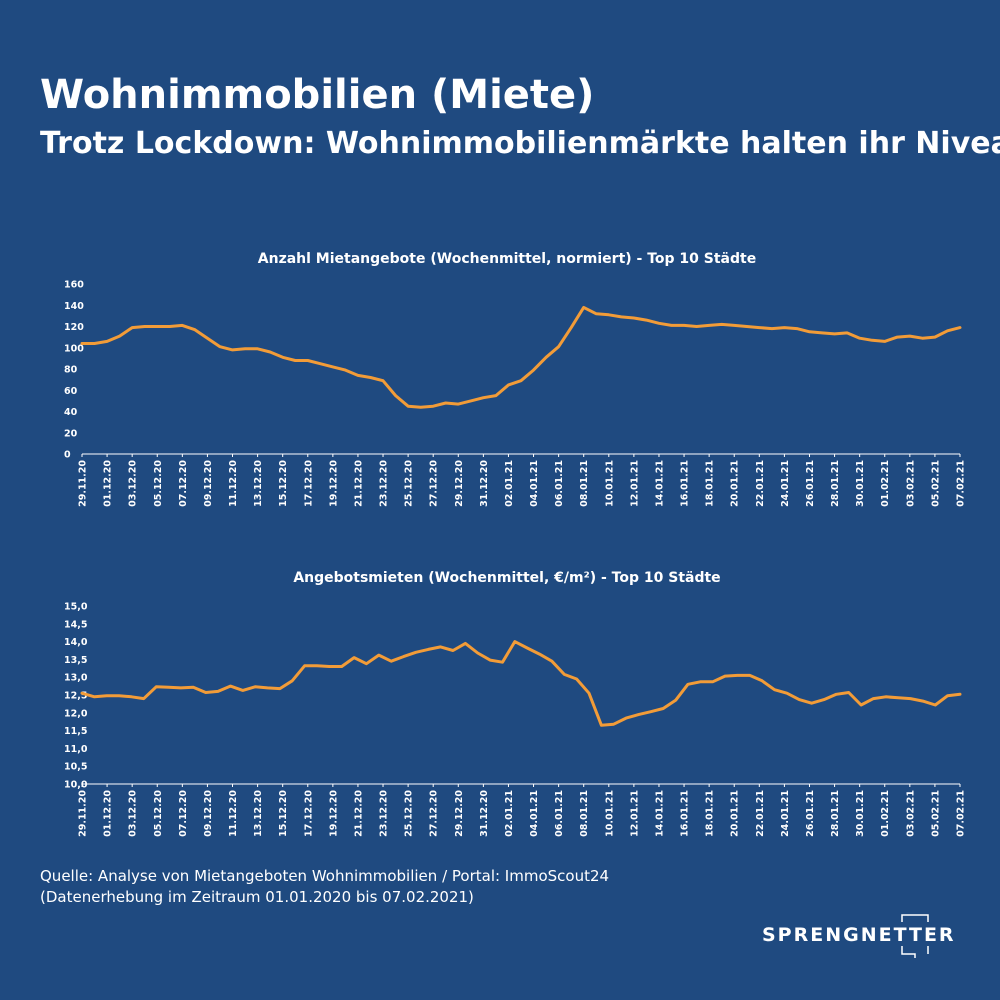 The width and height of the screenshot is (1000, 1000). What do you see at coordinates (76, 785) in the screenshot?
I see `y-tick-label: 10,0` at bounding box center [76, 785].